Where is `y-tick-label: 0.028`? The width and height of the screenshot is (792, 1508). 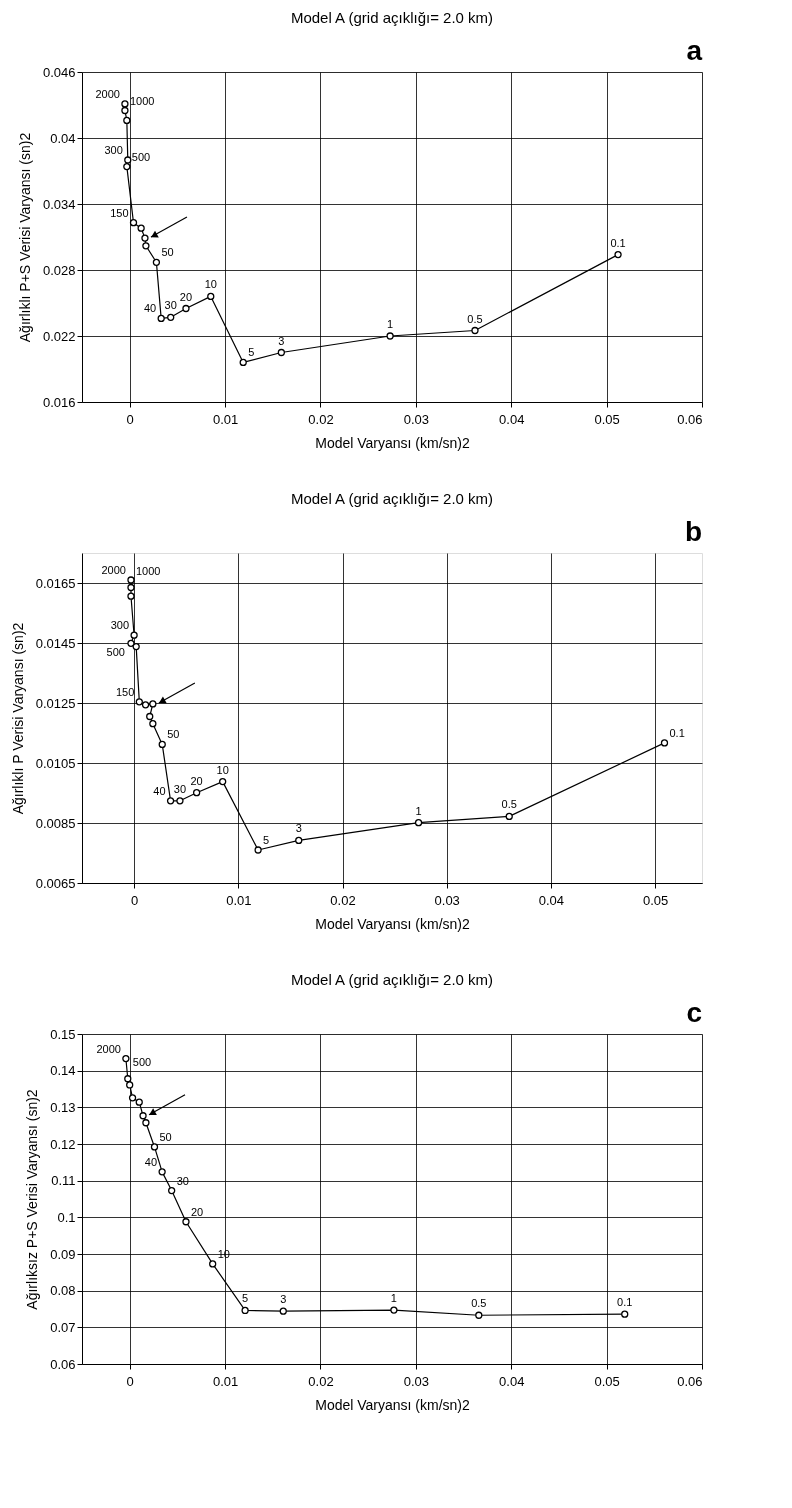 y-tick-label: 0.028 is located at coordinates (59, 270).